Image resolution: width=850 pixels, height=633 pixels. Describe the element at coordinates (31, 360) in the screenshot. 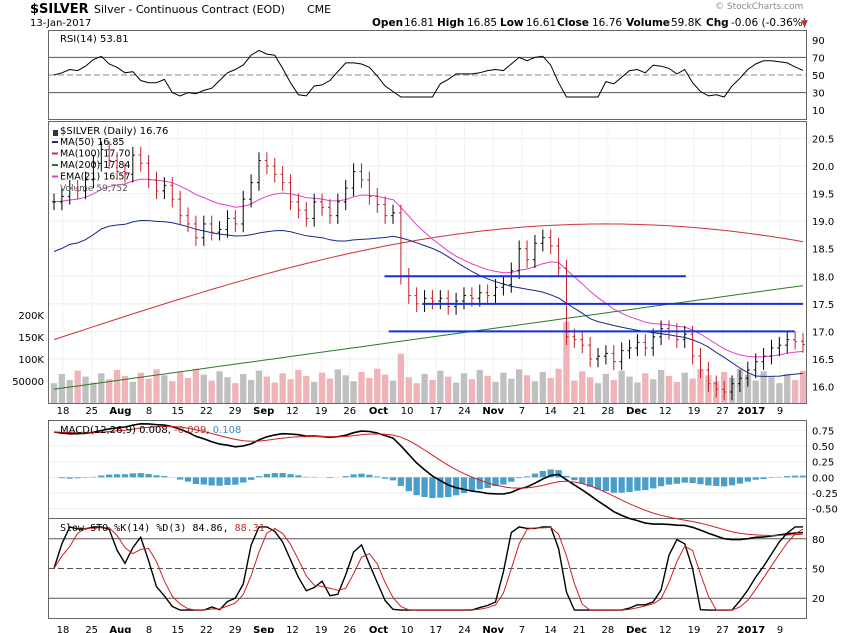

I see `volume-tick-label: 100K` at that location.